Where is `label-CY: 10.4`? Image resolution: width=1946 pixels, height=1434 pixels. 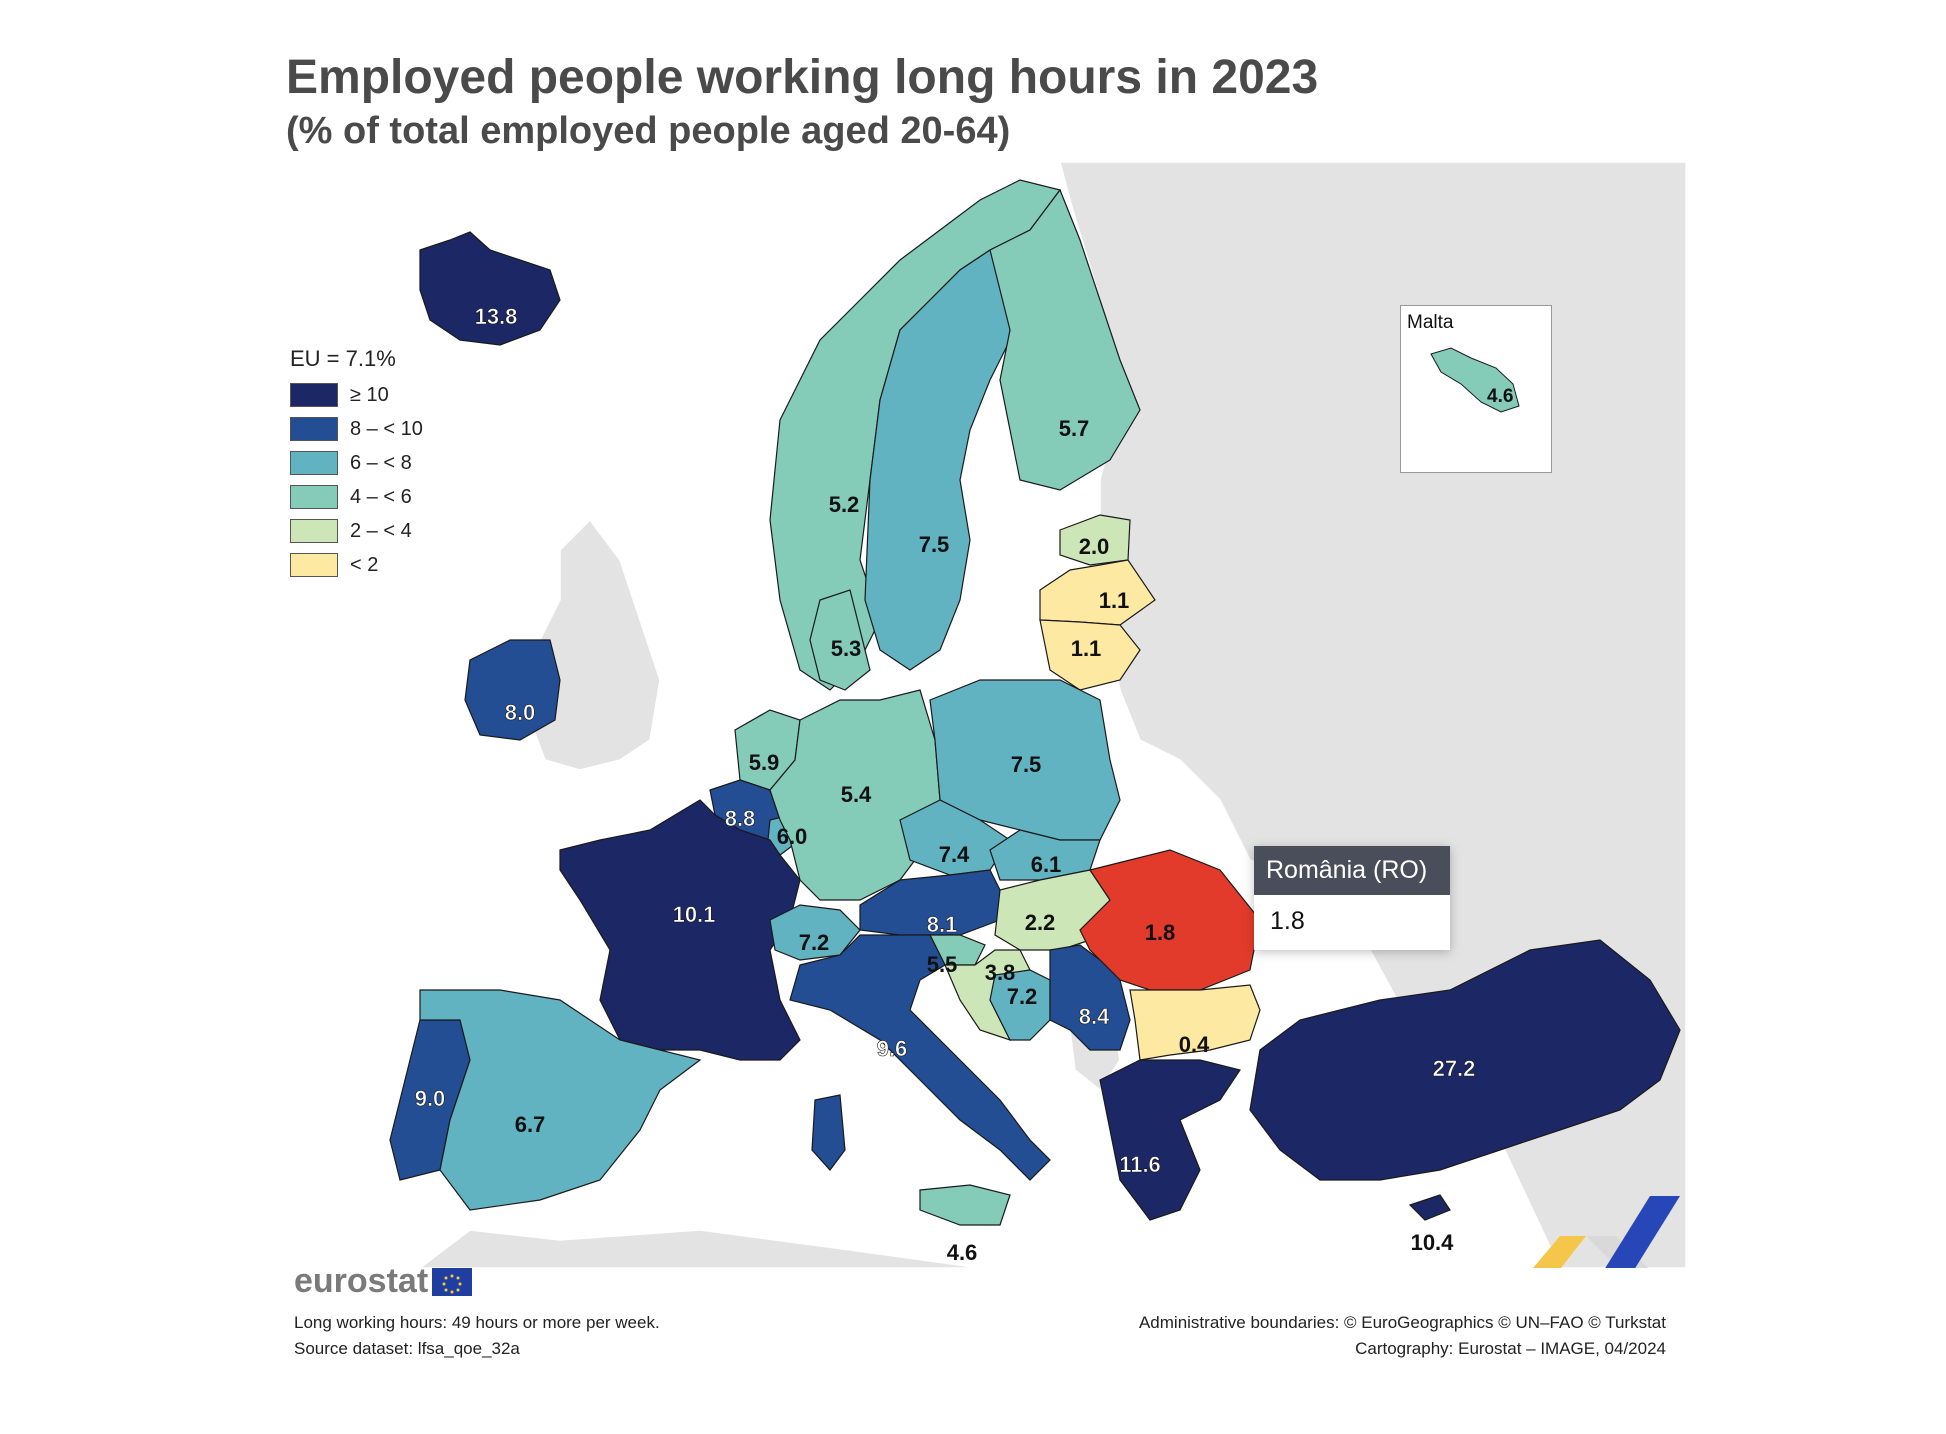
label-CY: 10.4 is located at coordinates (1433, 1242).